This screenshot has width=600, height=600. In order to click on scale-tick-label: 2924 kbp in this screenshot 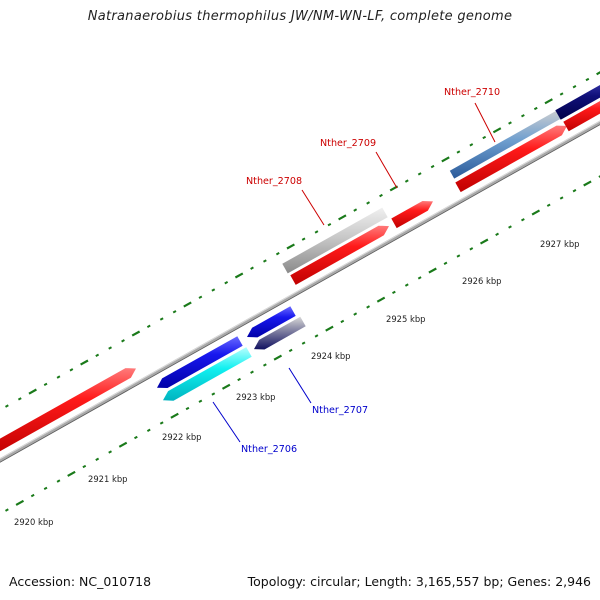, I will do `click(330, 356)`.